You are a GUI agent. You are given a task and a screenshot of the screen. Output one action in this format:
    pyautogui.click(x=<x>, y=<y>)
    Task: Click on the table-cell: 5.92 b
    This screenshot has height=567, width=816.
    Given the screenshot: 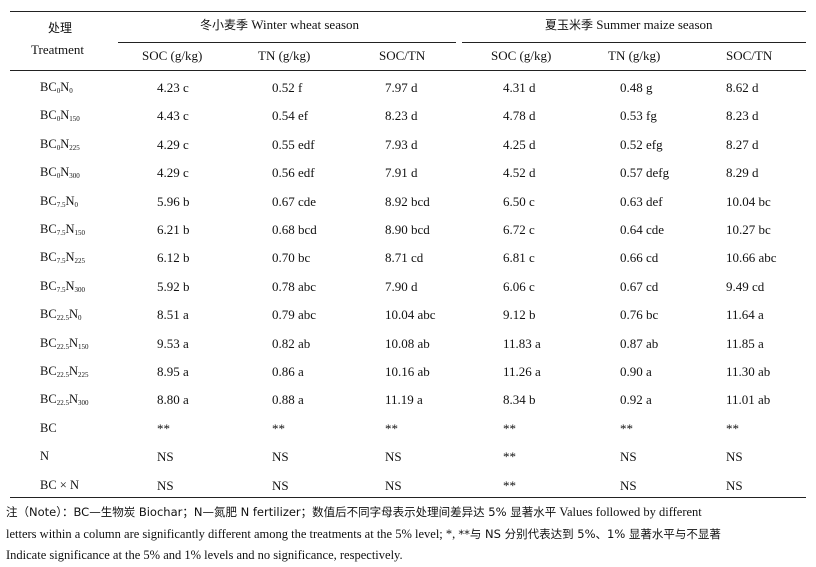 What is the action you would take?
    pyautogui.click(x=173, y=286)
    